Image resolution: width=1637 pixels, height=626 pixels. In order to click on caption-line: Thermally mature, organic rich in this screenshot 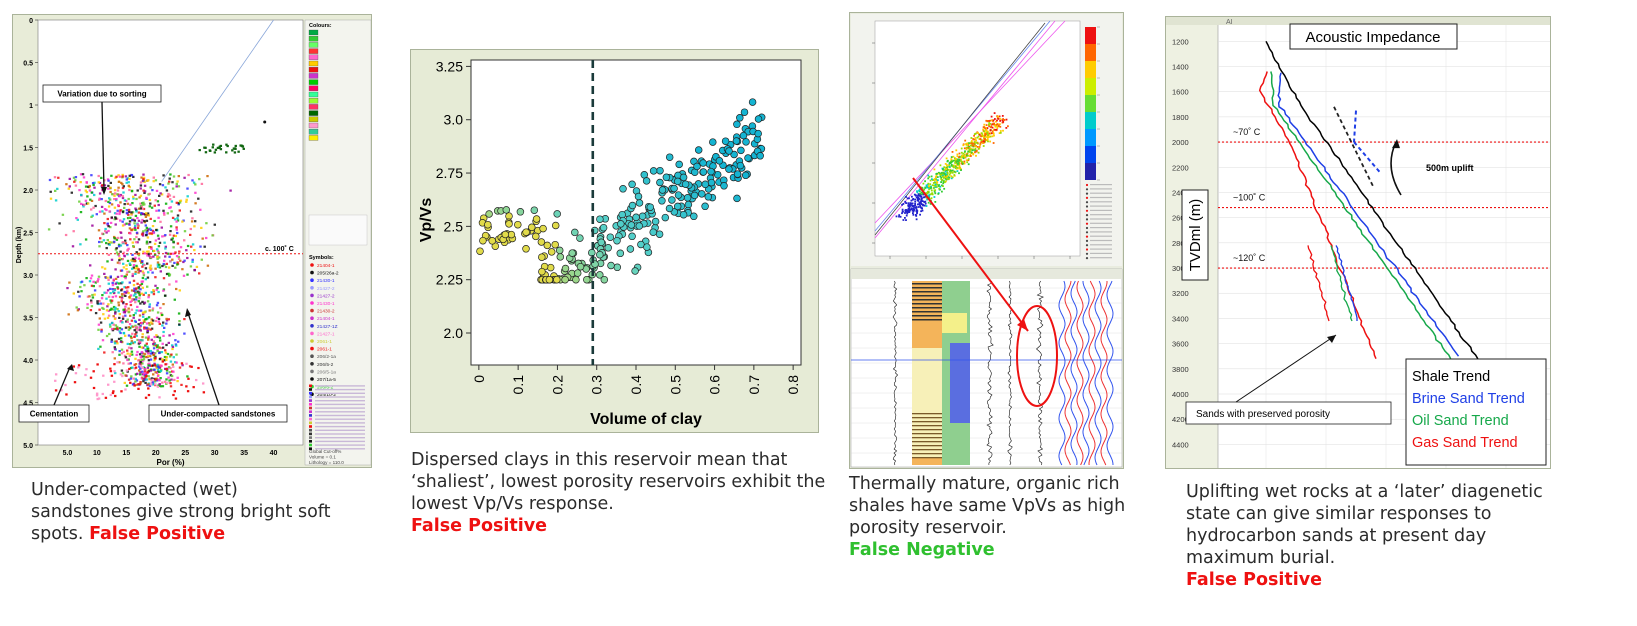, I will do `click(984, 484)`.